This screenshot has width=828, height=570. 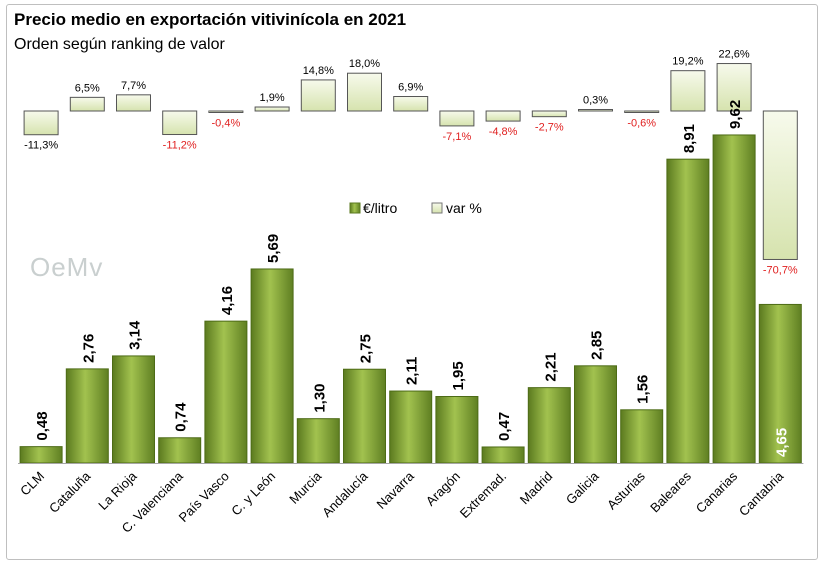 What do you see at coordinates (319, 397) in the screenshot?
I see `price-value-label: 1,30` at bounding box center [319, 397].